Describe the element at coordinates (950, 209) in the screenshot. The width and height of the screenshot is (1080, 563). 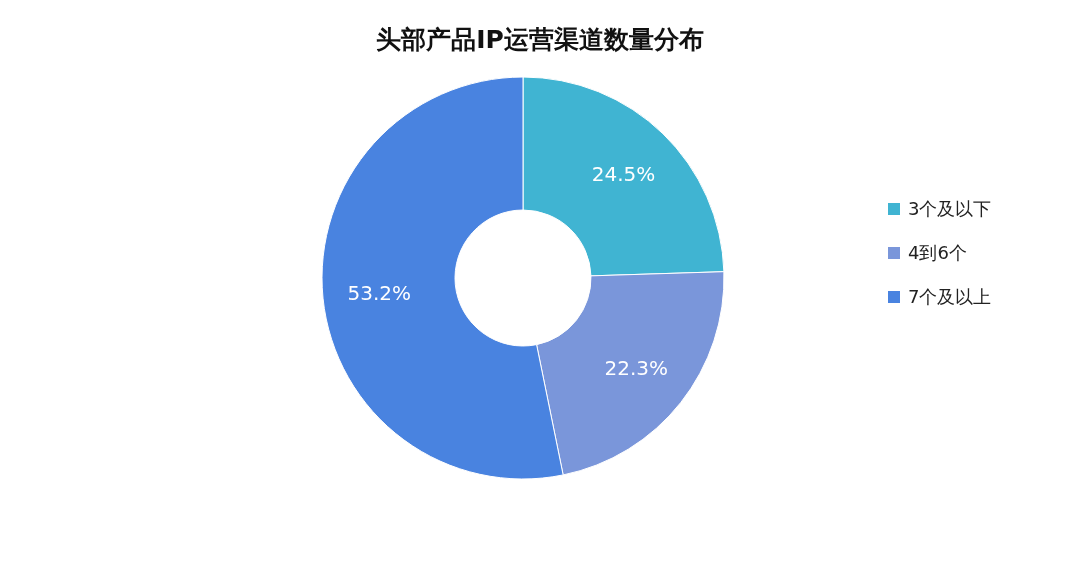
I see `legend-label: 3个及以下` at that location.